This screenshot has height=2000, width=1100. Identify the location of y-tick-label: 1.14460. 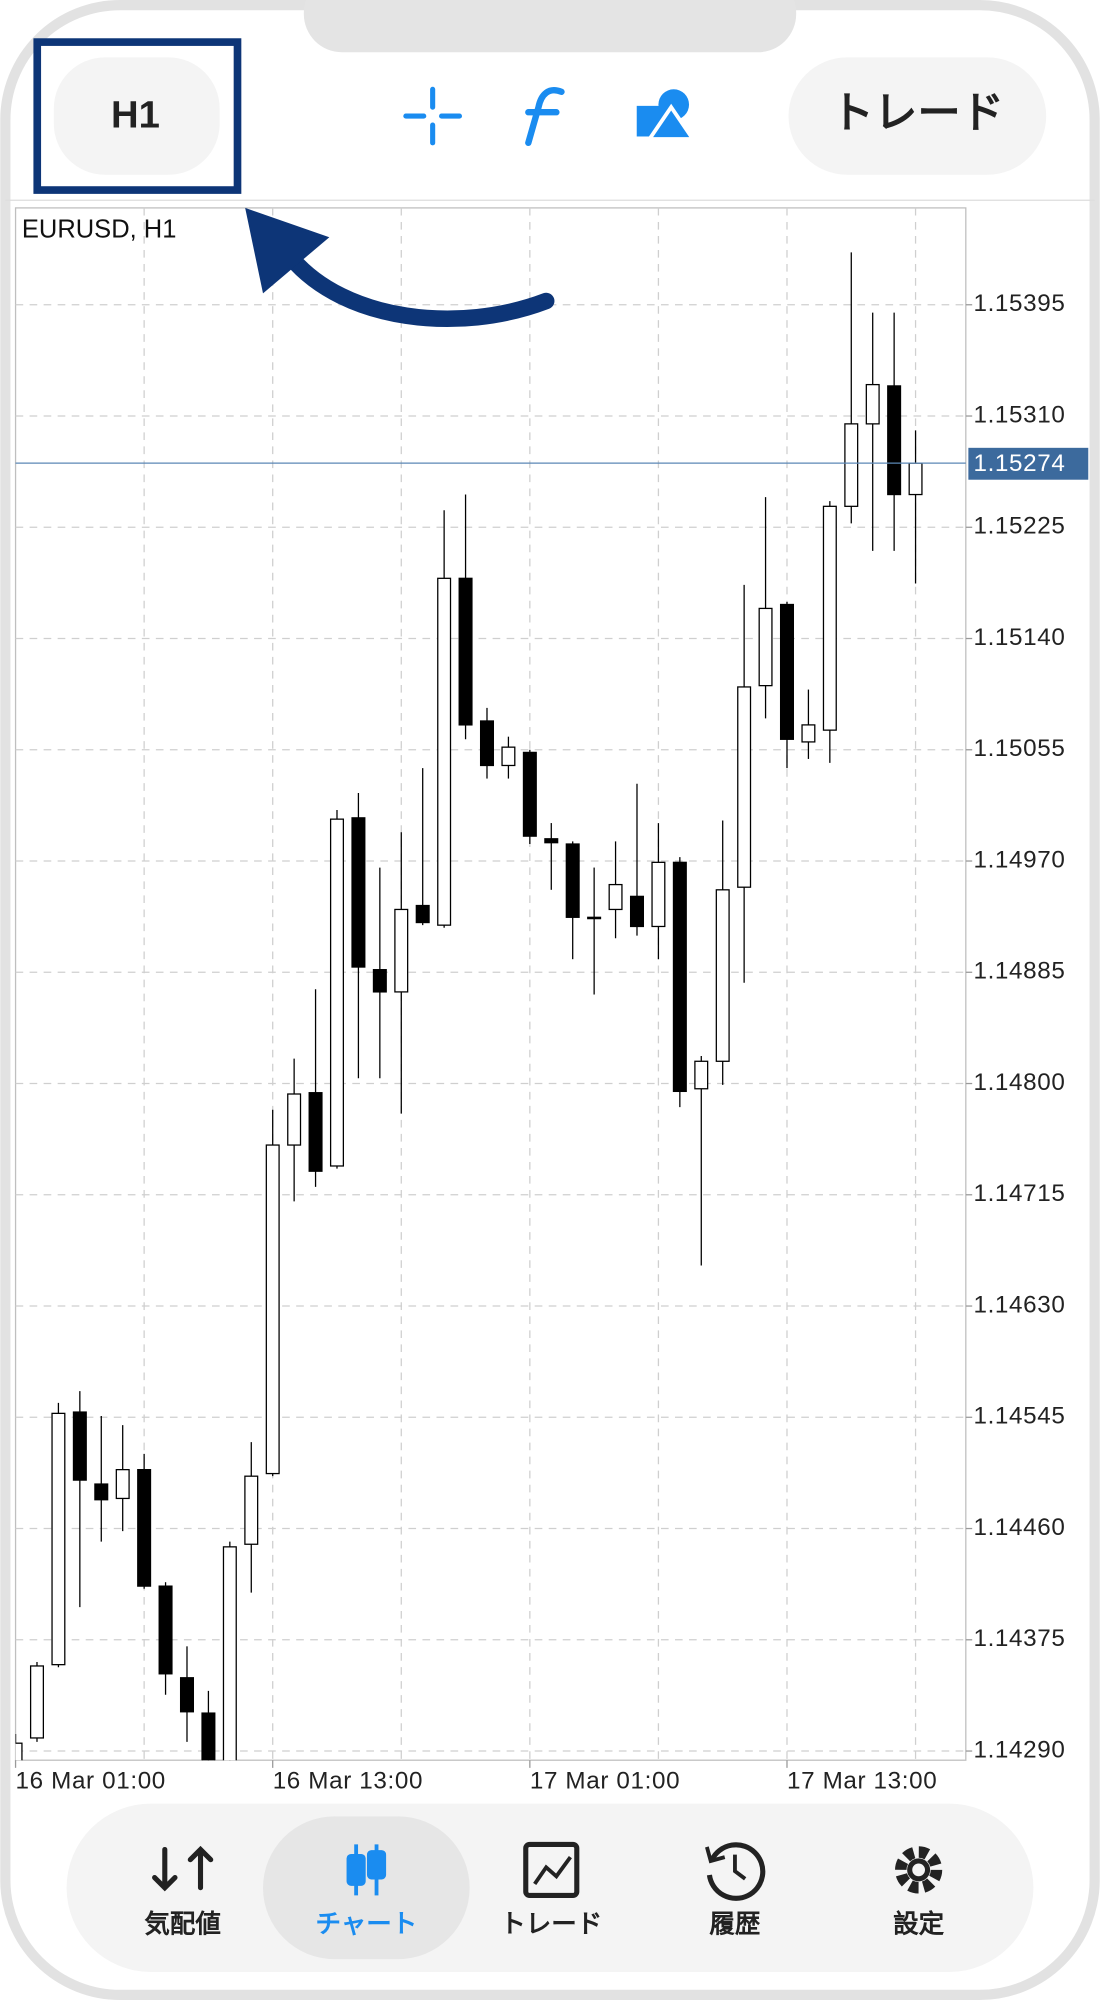
(1019, 1527).